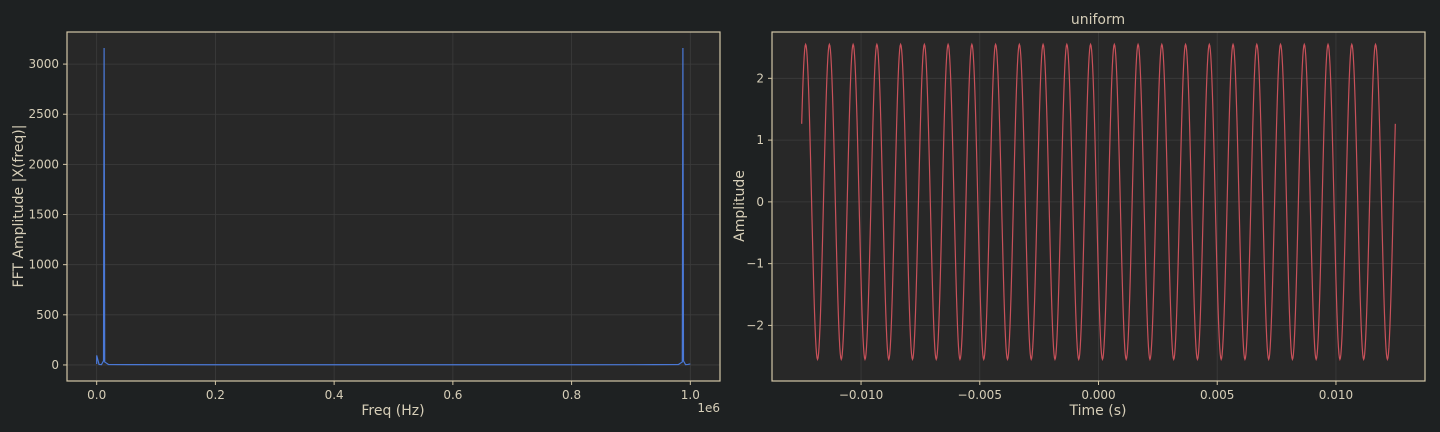 The height and width of the screenshot is (432, 1440). What do you see at coordinates (740, 206) in the screenshot?
I see `signal-y-axis-label: Amplitude` at bounding box center [740, 206].